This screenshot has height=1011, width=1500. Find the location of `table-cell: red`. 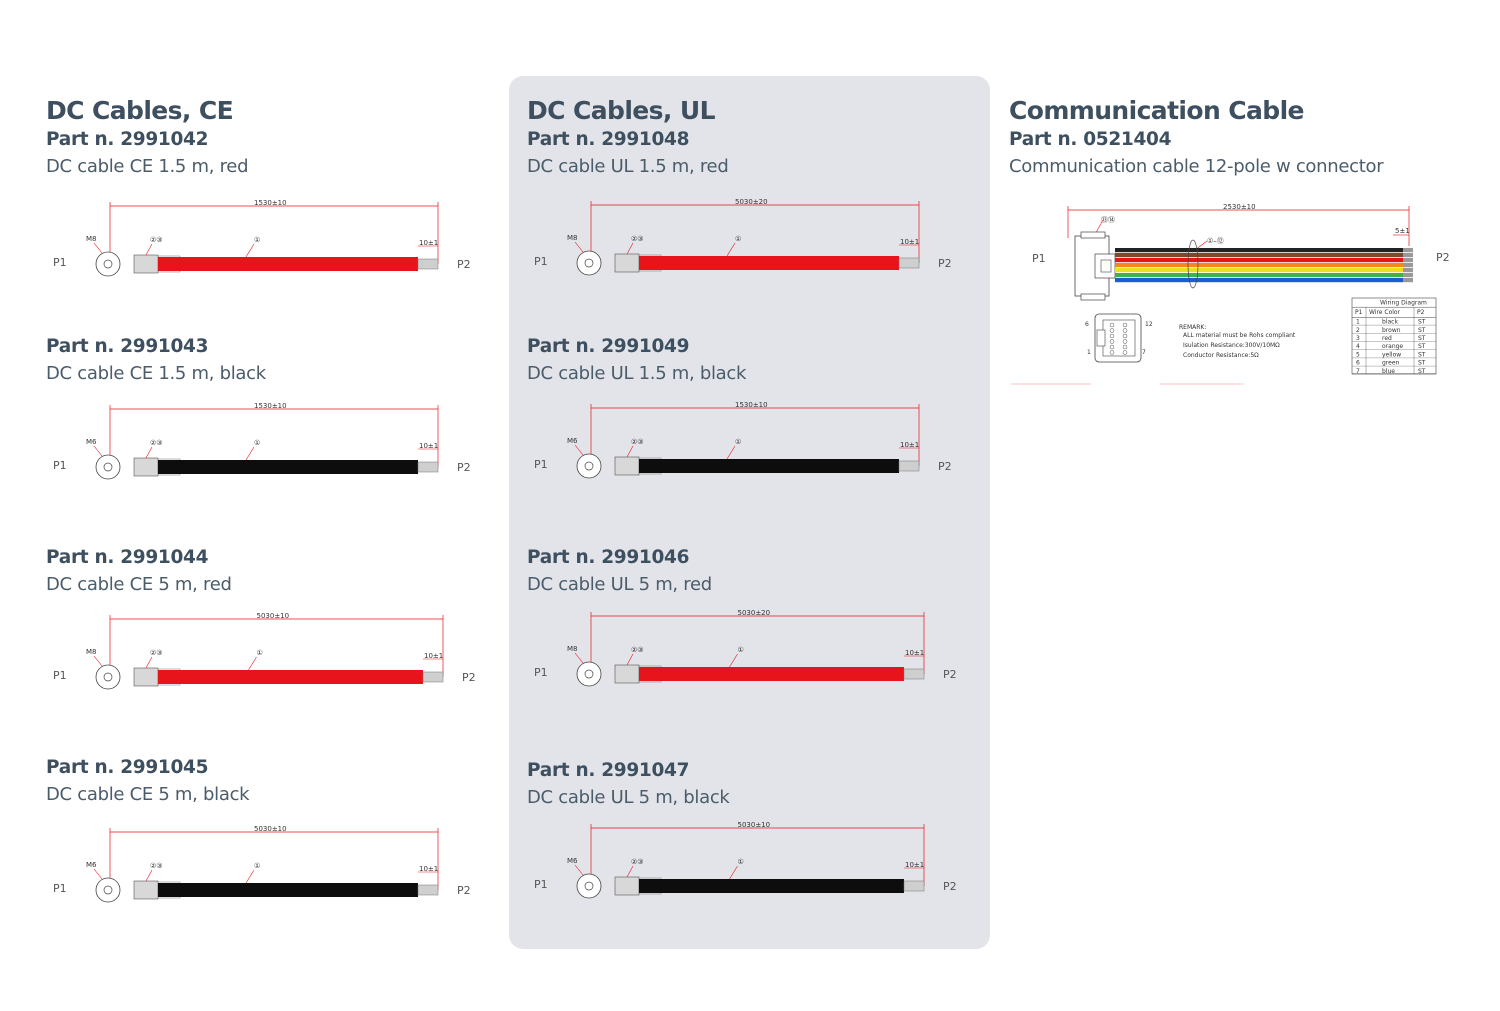

table-cell: red is located at coordinates (1387, 338).